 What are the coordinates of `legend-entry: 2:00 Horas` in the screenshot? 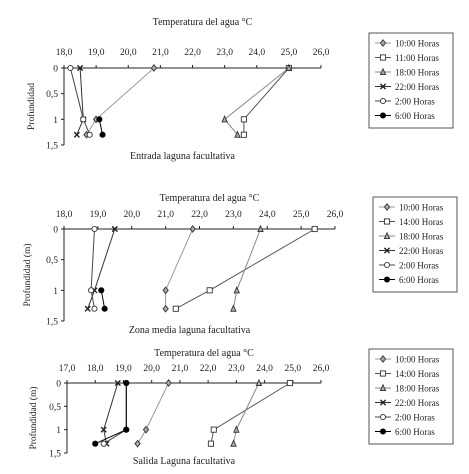 It's located at (415, 102).